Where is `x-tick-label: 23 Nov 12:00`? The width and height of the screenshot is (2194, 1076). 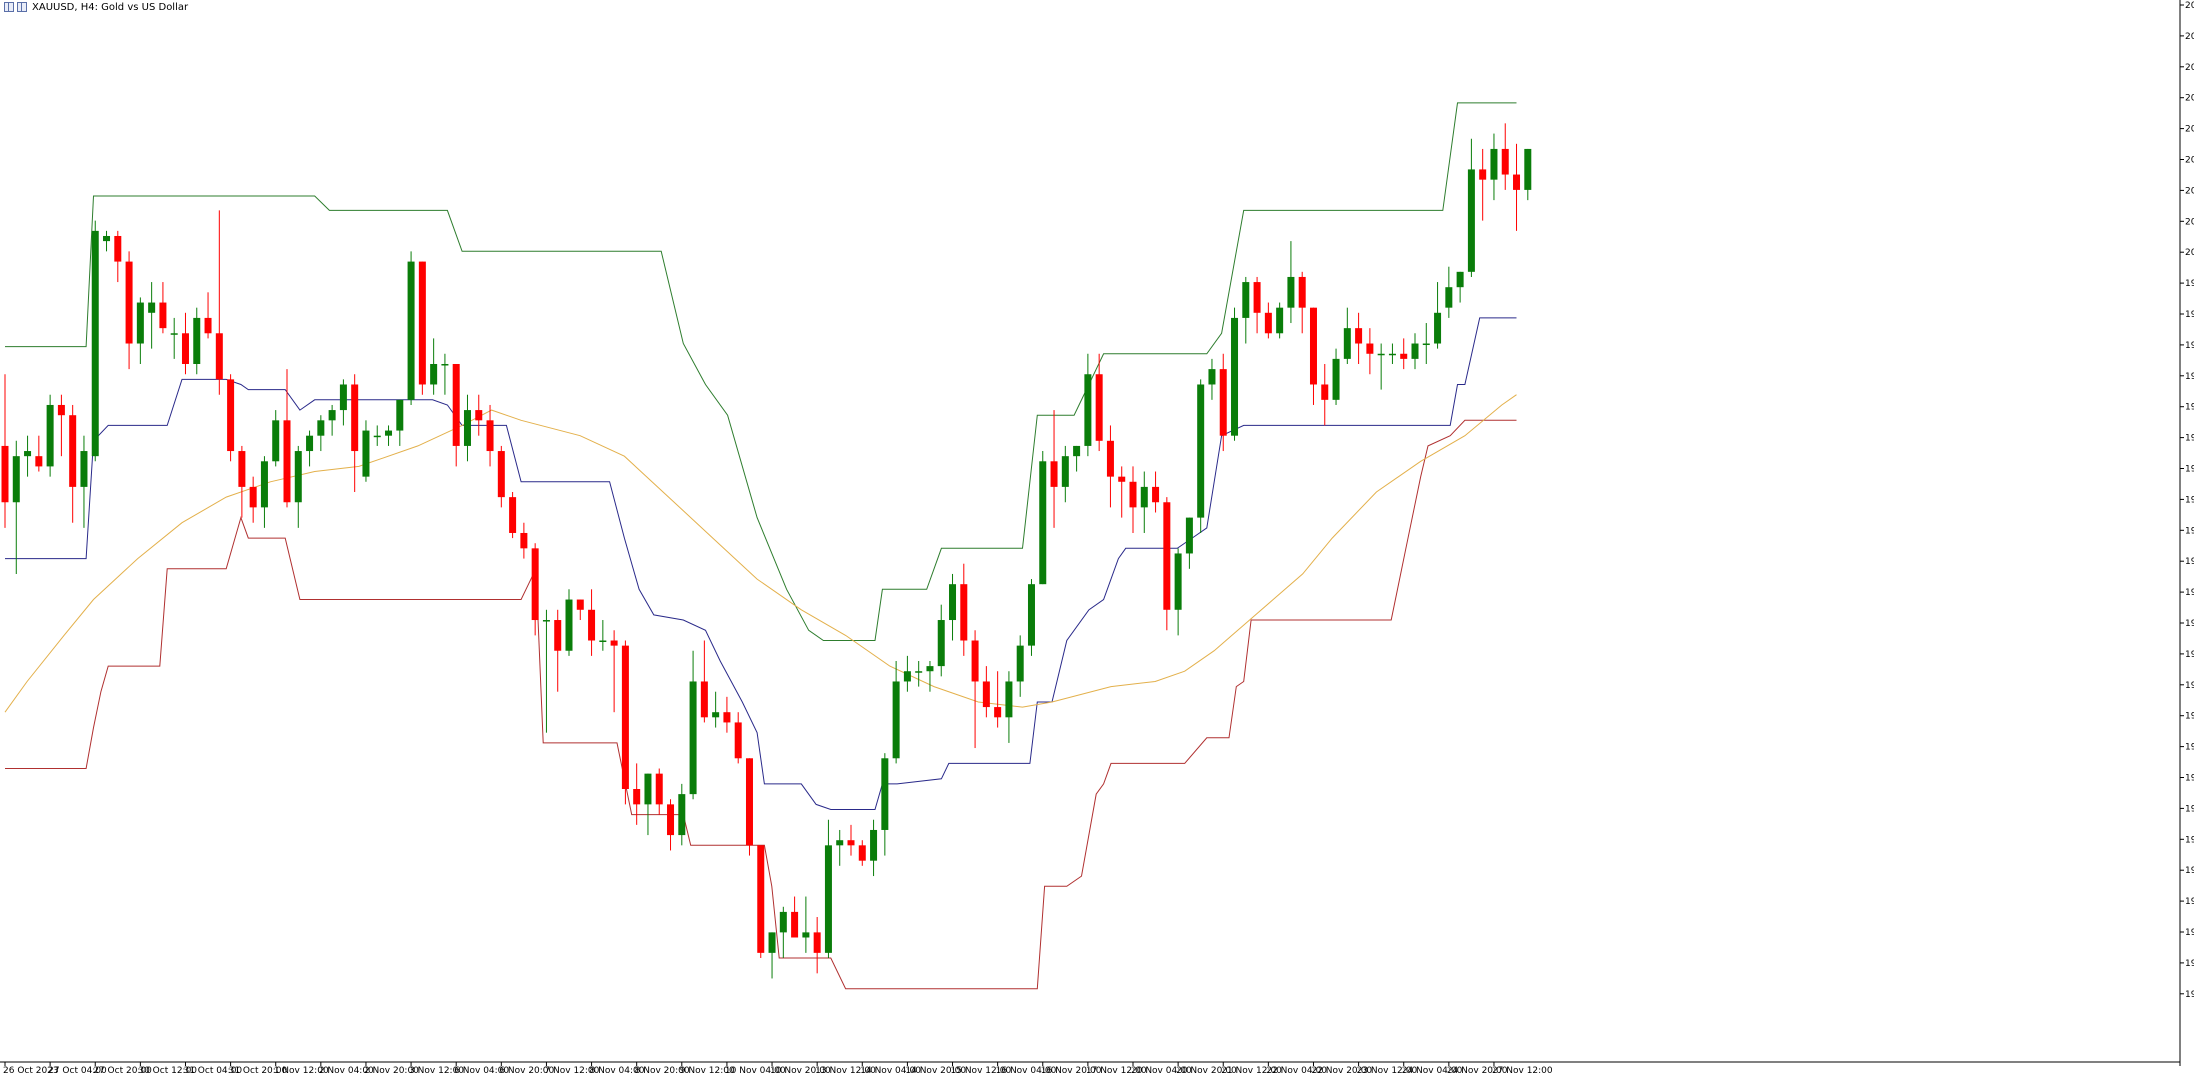 x-tick-label: 23 Nov 12:00 is located at coordinates (1387, 1071).